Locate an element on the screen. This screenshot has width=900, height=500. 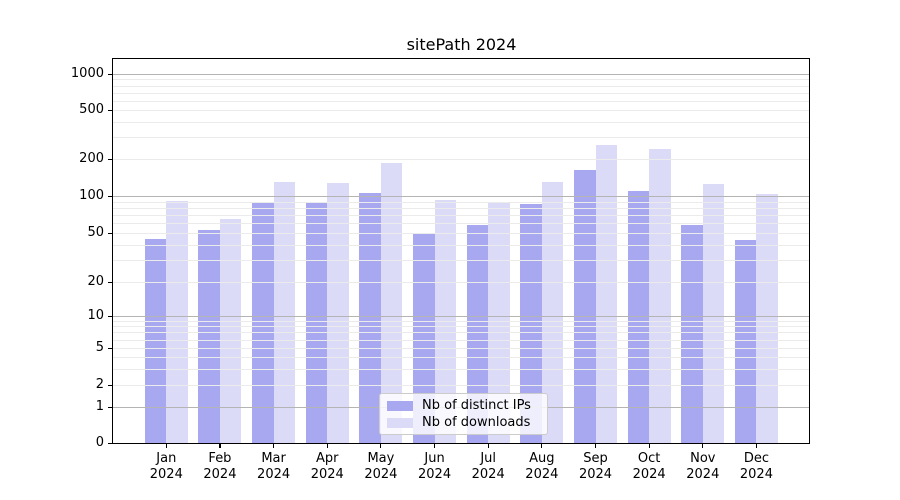
bar-distinct-ips-dec is located at coordinates (745, 341).